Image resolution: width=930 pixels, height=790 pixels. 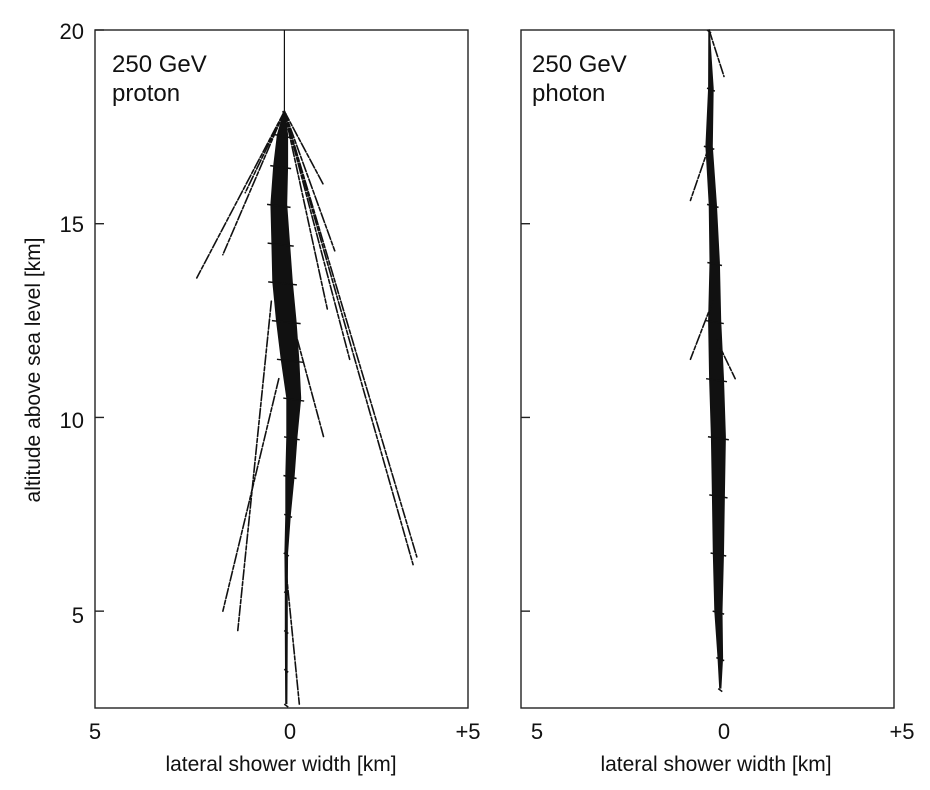 I want to click on photon-y-ticks, so click(x=525, y=417).